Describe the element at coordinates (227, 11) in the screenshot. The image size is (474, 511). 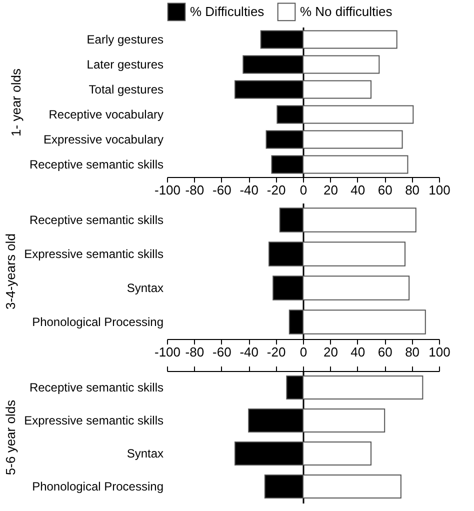
I see `legend-label: % Difficulties` at that location.